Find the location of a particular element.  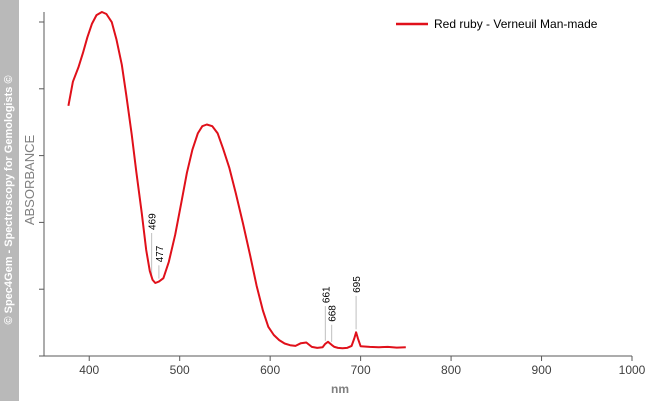

x-tick-label: 600 is located at coordinates (270, 370).